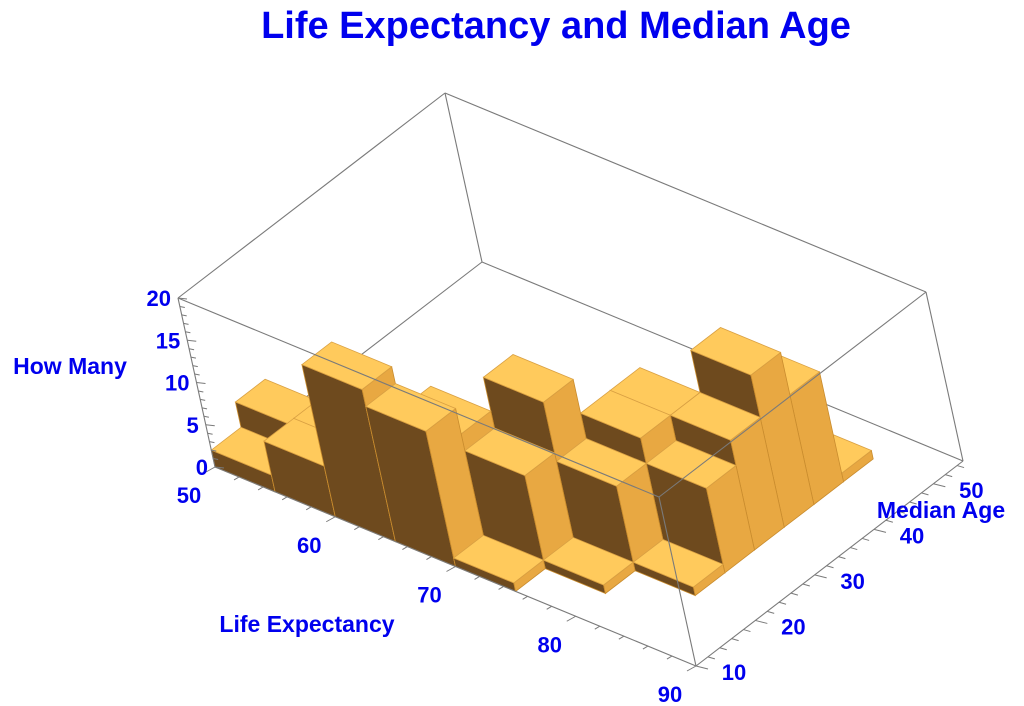  What do you see at coordinates (193, 425) in the screenshot?
I see `z-tick-label: 5` at bounding box center [193, 425].